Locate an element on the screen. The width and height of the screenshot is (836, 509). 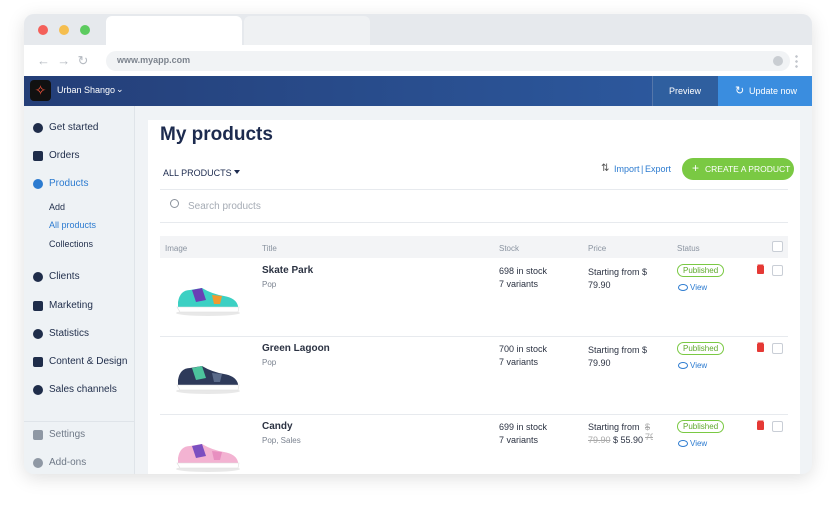
column-header: Price is located at coordinates (597, 248).